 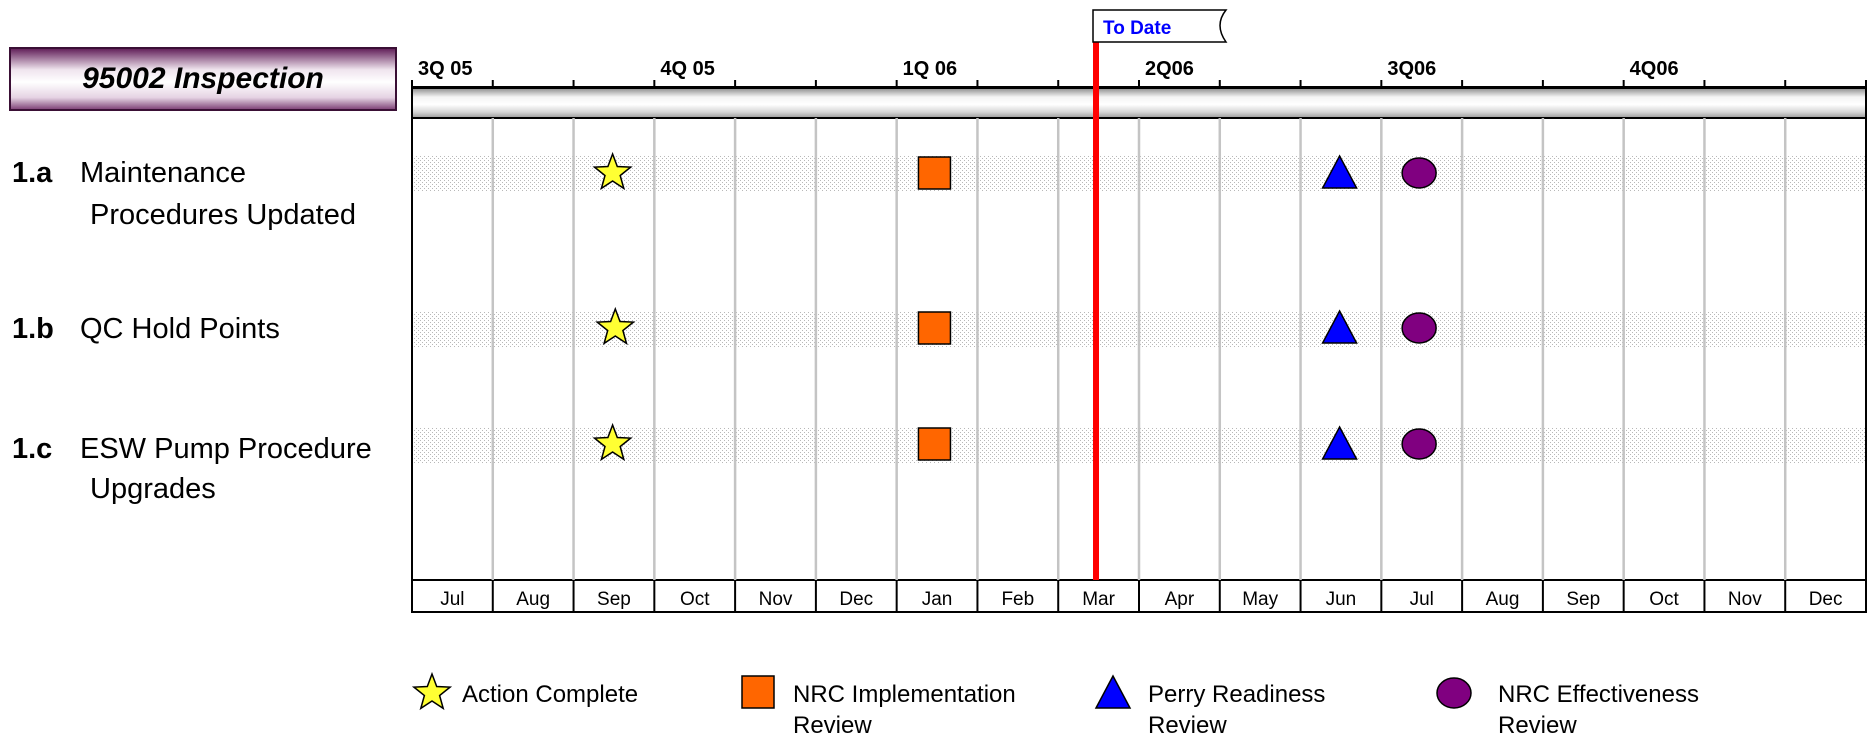 I want to click on row-label-line: Upgrades, so click(x=153, y=489).